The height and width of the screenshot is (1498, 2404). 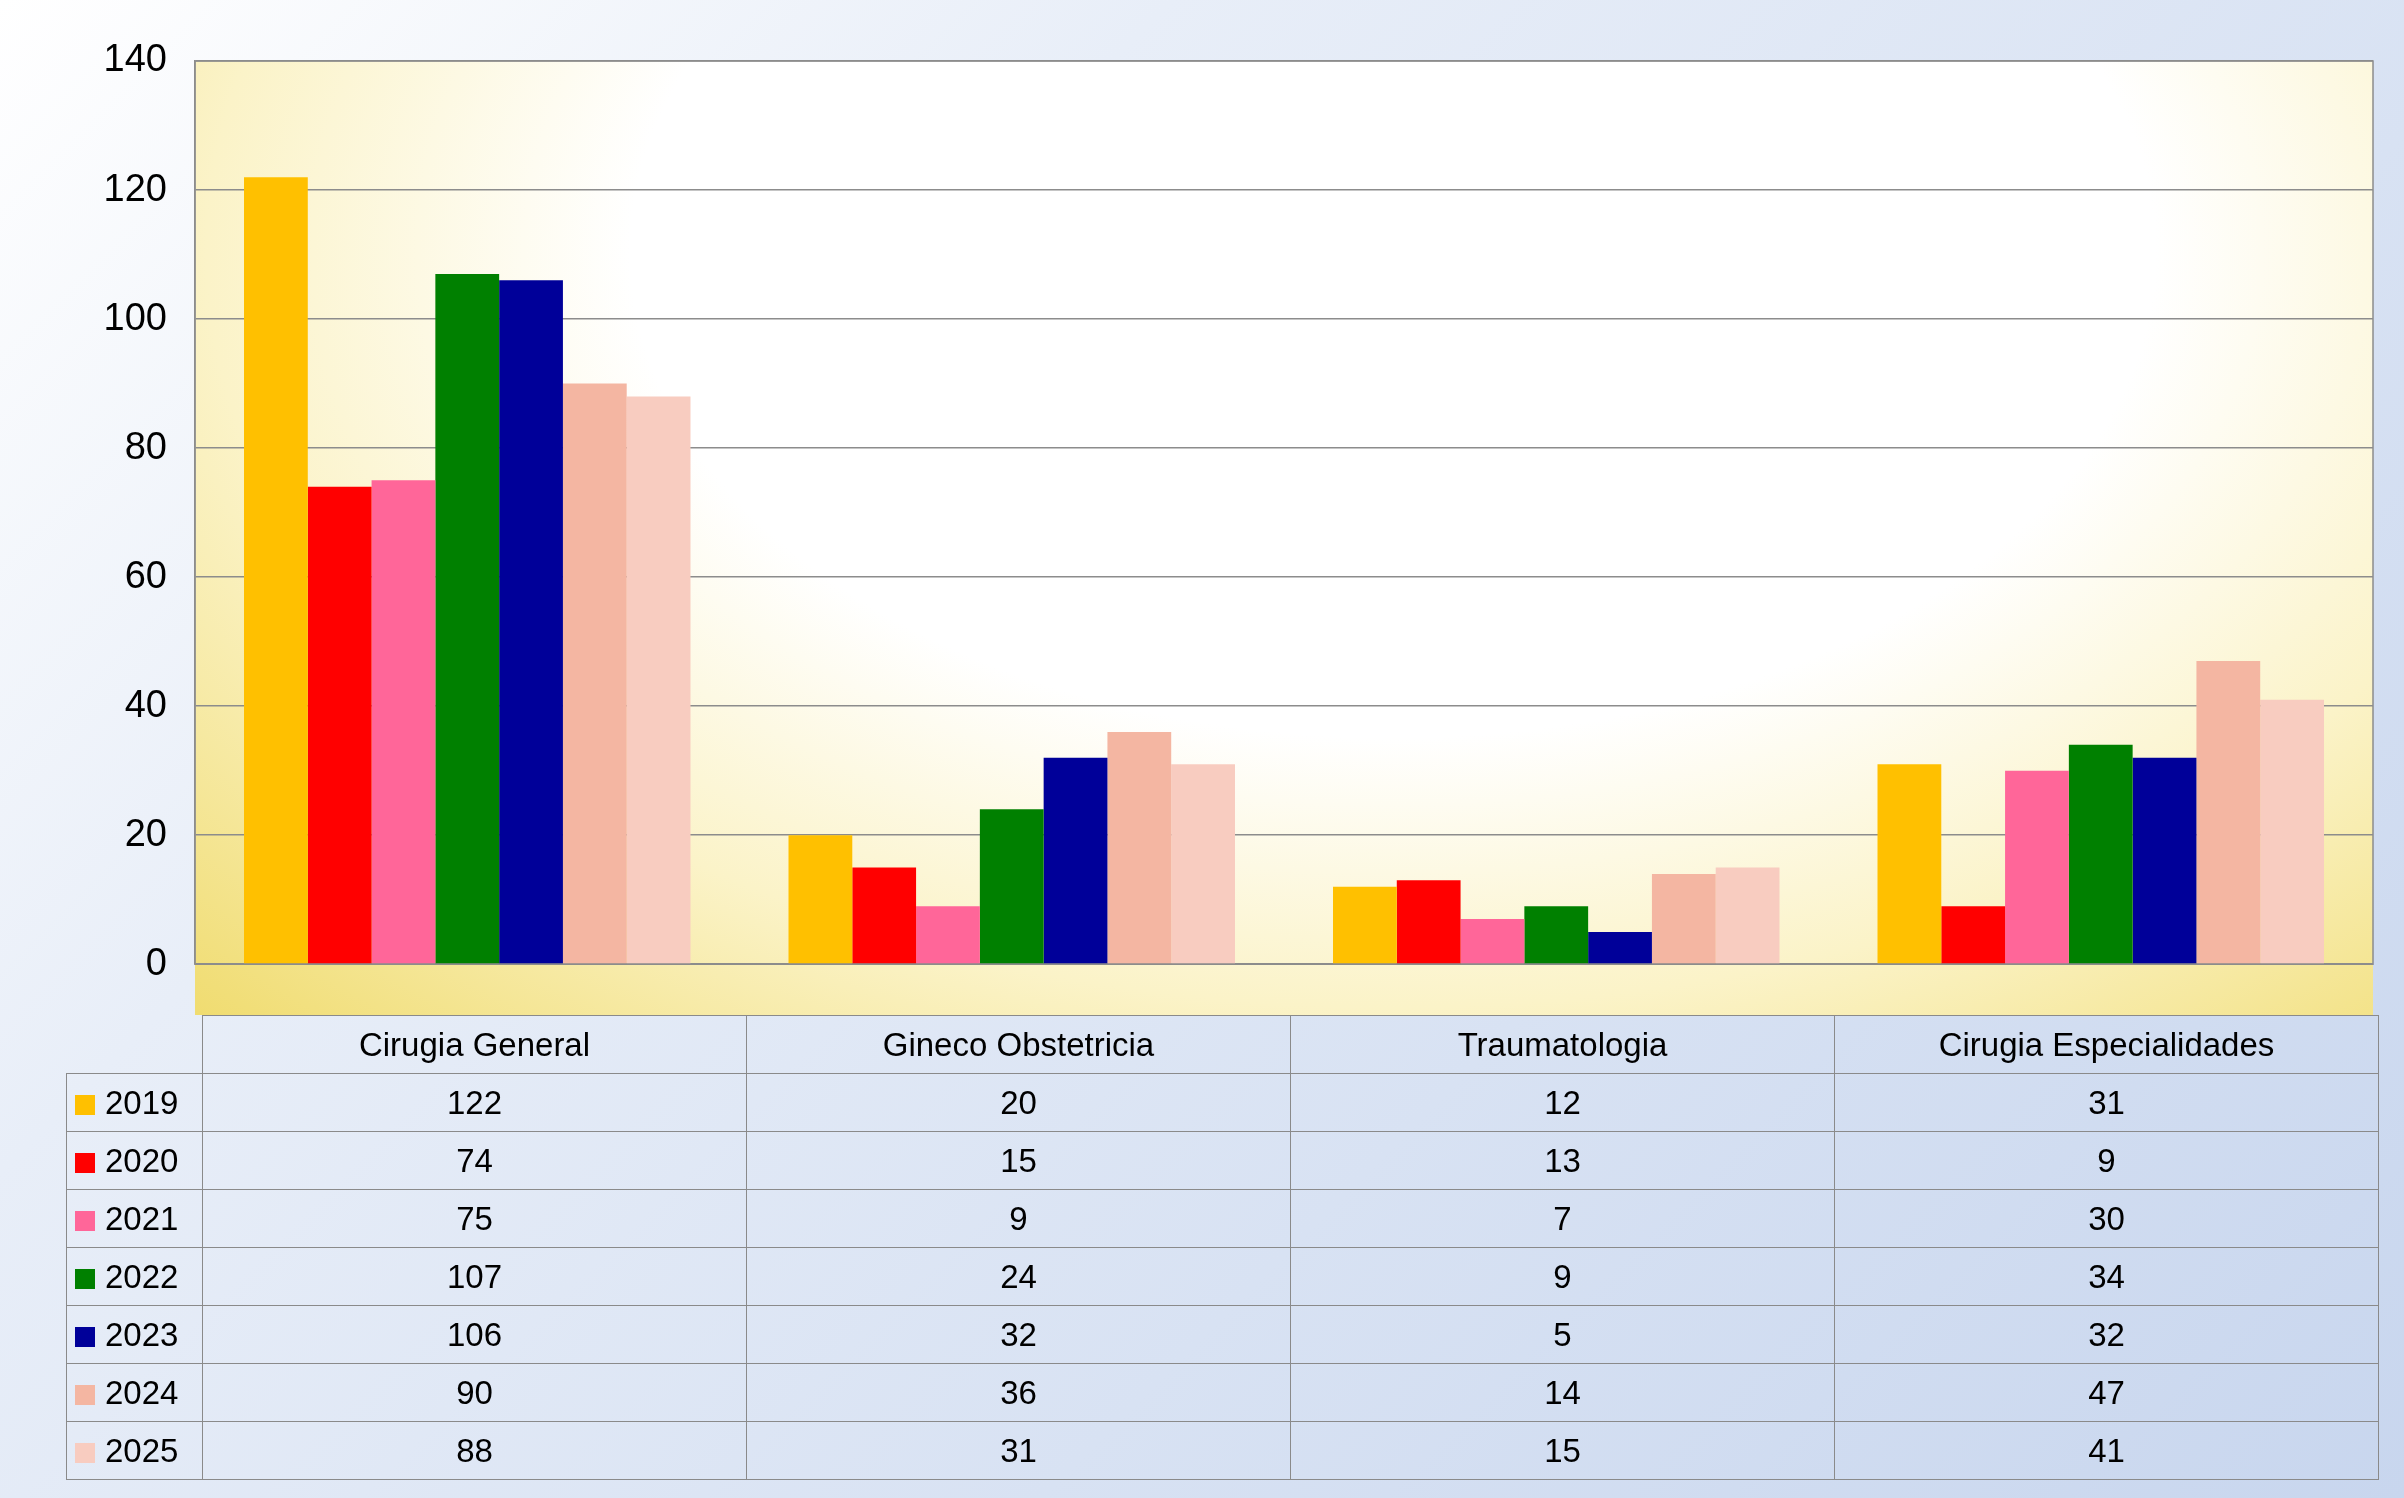 I want to click on x-tick-label: Cirugia Especialidades, so click(x=2106, y=1044).